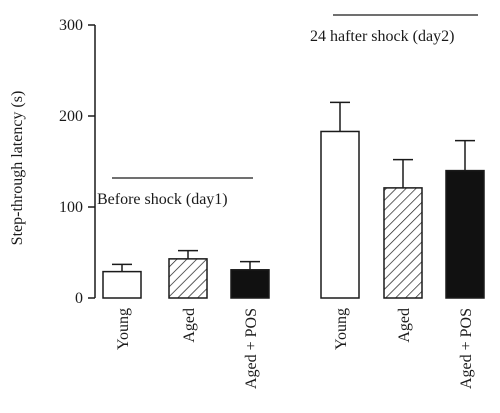 This screenshot has width=500, height=413. What do you see at coordinates (17, 168) in the screenshot?
I see `y-axis-label: Step-through latency (s)` at bounding box center [17, 168].